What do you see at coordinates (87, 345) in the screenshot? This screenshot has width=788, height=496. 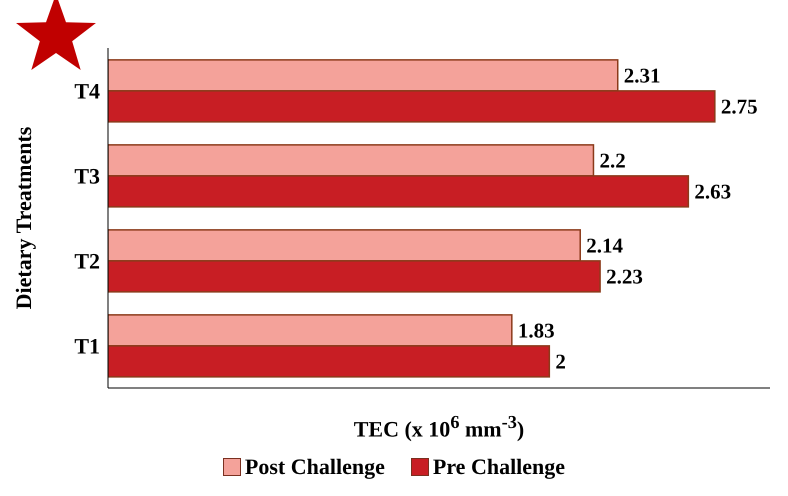 I see `y-tick-label: T1` at bounding box center [87, 345].